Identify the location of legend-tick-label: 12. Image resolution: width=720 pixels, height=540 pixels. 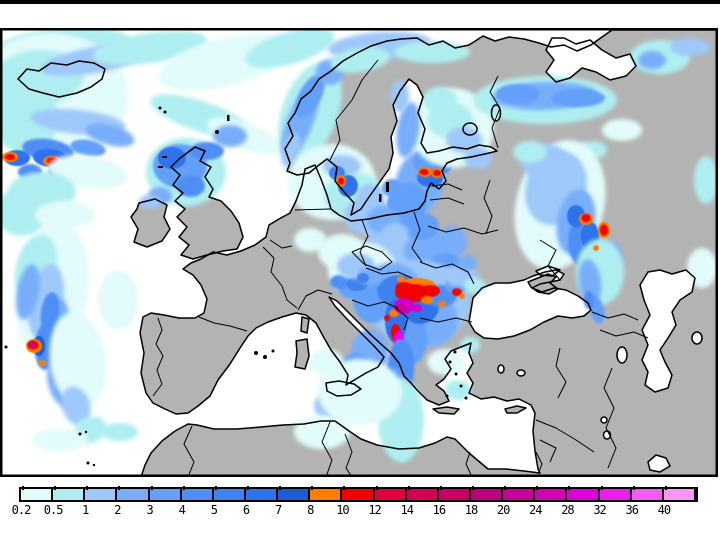
(374, 510).